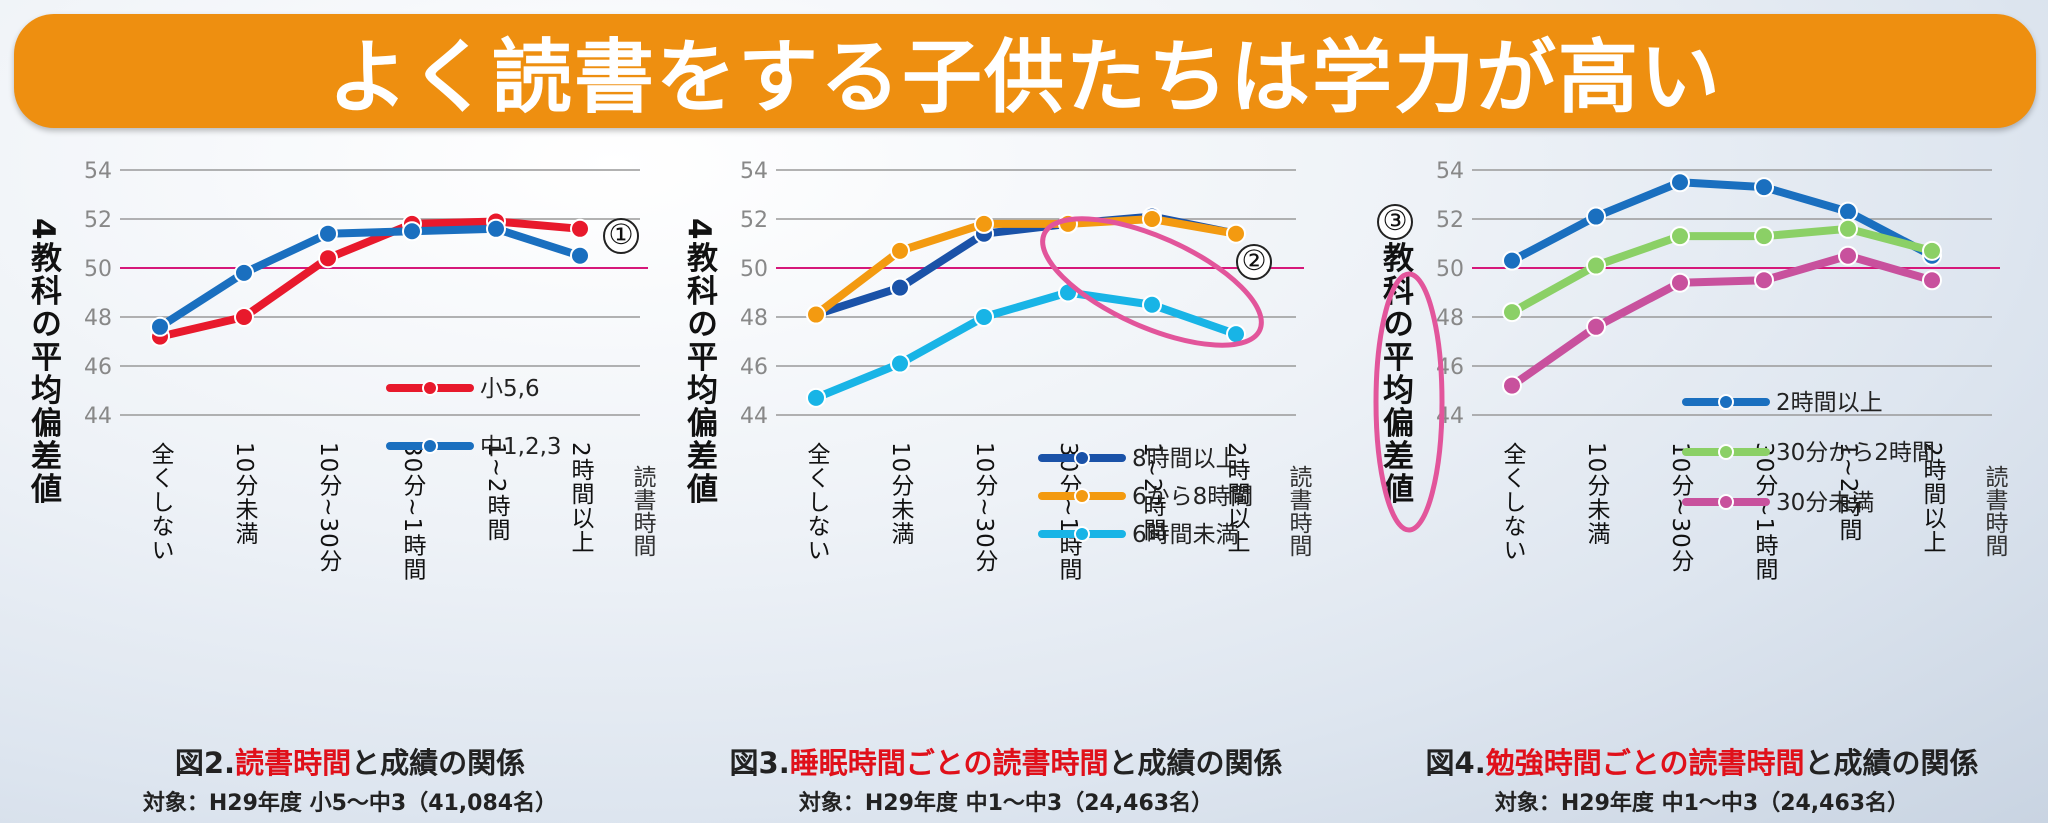 This screenshot has width=2048, height=823. I want to click on y-tick-label: 44, so click(754, 416).